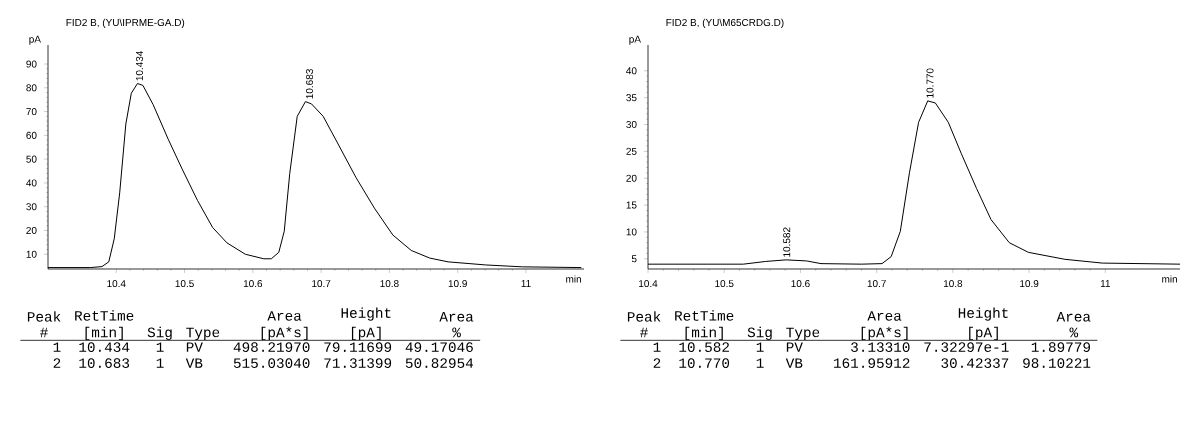 This screenshot has height=423, width=1198. I want to click on annotation: 10.770, so click(930, 83).